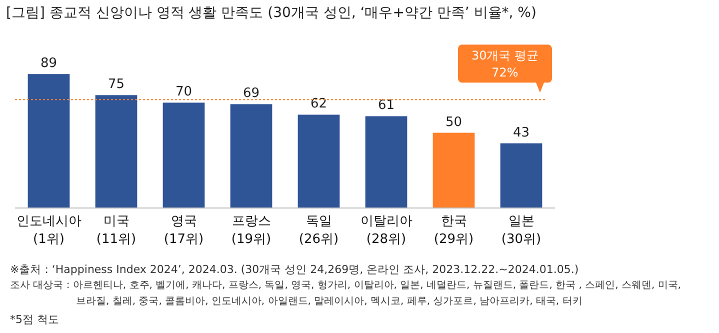 This screenshot has height=333, width=719. What do you see at coordinates (521, 230) in the screenshot?
I see `x-tick-label: 일본 (30위)` at bounding box center [521, 230].